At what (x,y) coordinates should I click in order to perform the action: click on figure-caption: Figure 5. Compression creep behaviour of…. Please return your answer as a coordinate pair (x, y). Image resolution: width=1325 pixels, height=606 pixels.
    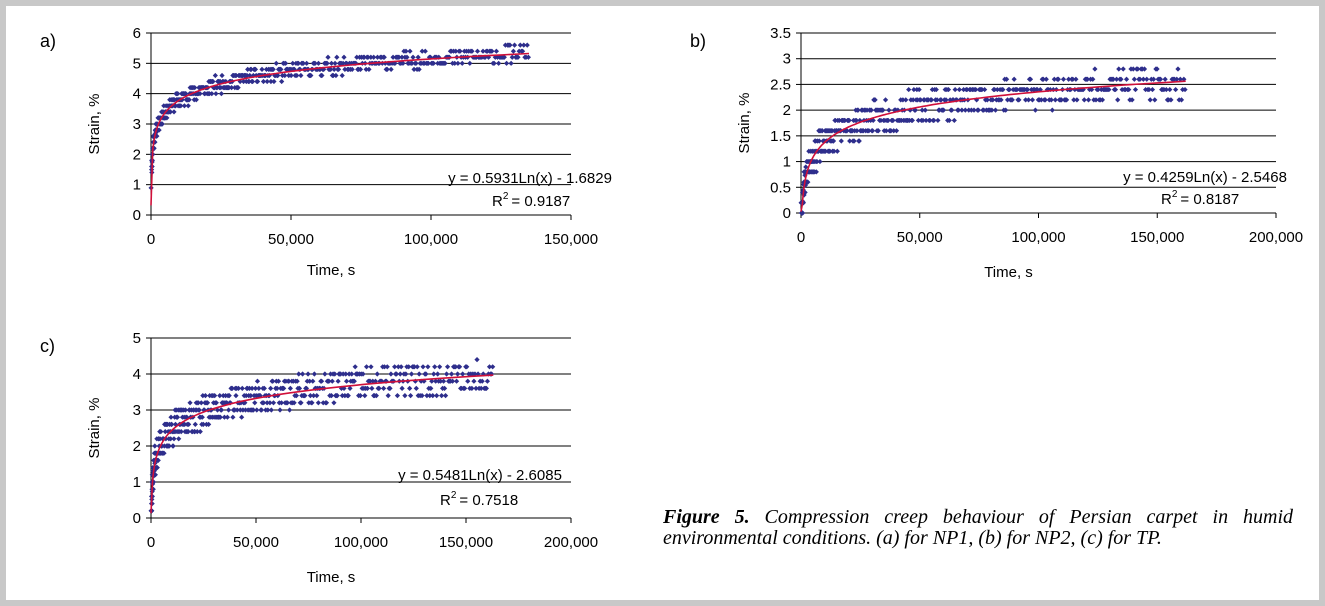
    Looking at the image, I should click on (978, 528).